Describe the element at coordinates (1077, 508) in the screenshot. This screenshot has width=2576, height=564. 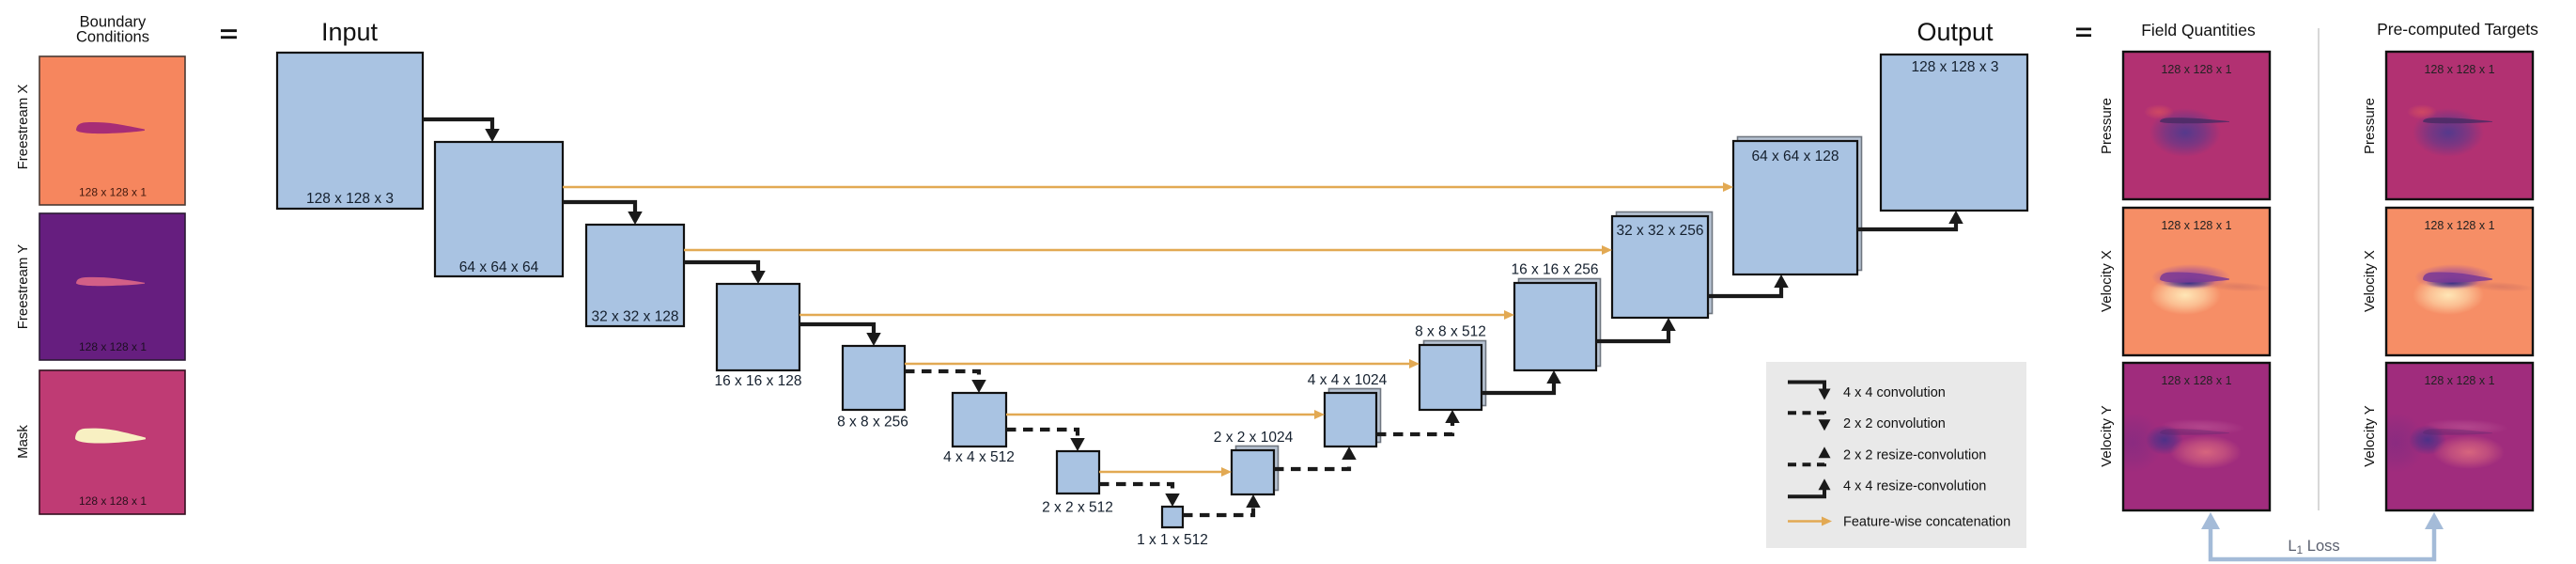
I see `svg-text: 2 x 2 x 512` at that location.